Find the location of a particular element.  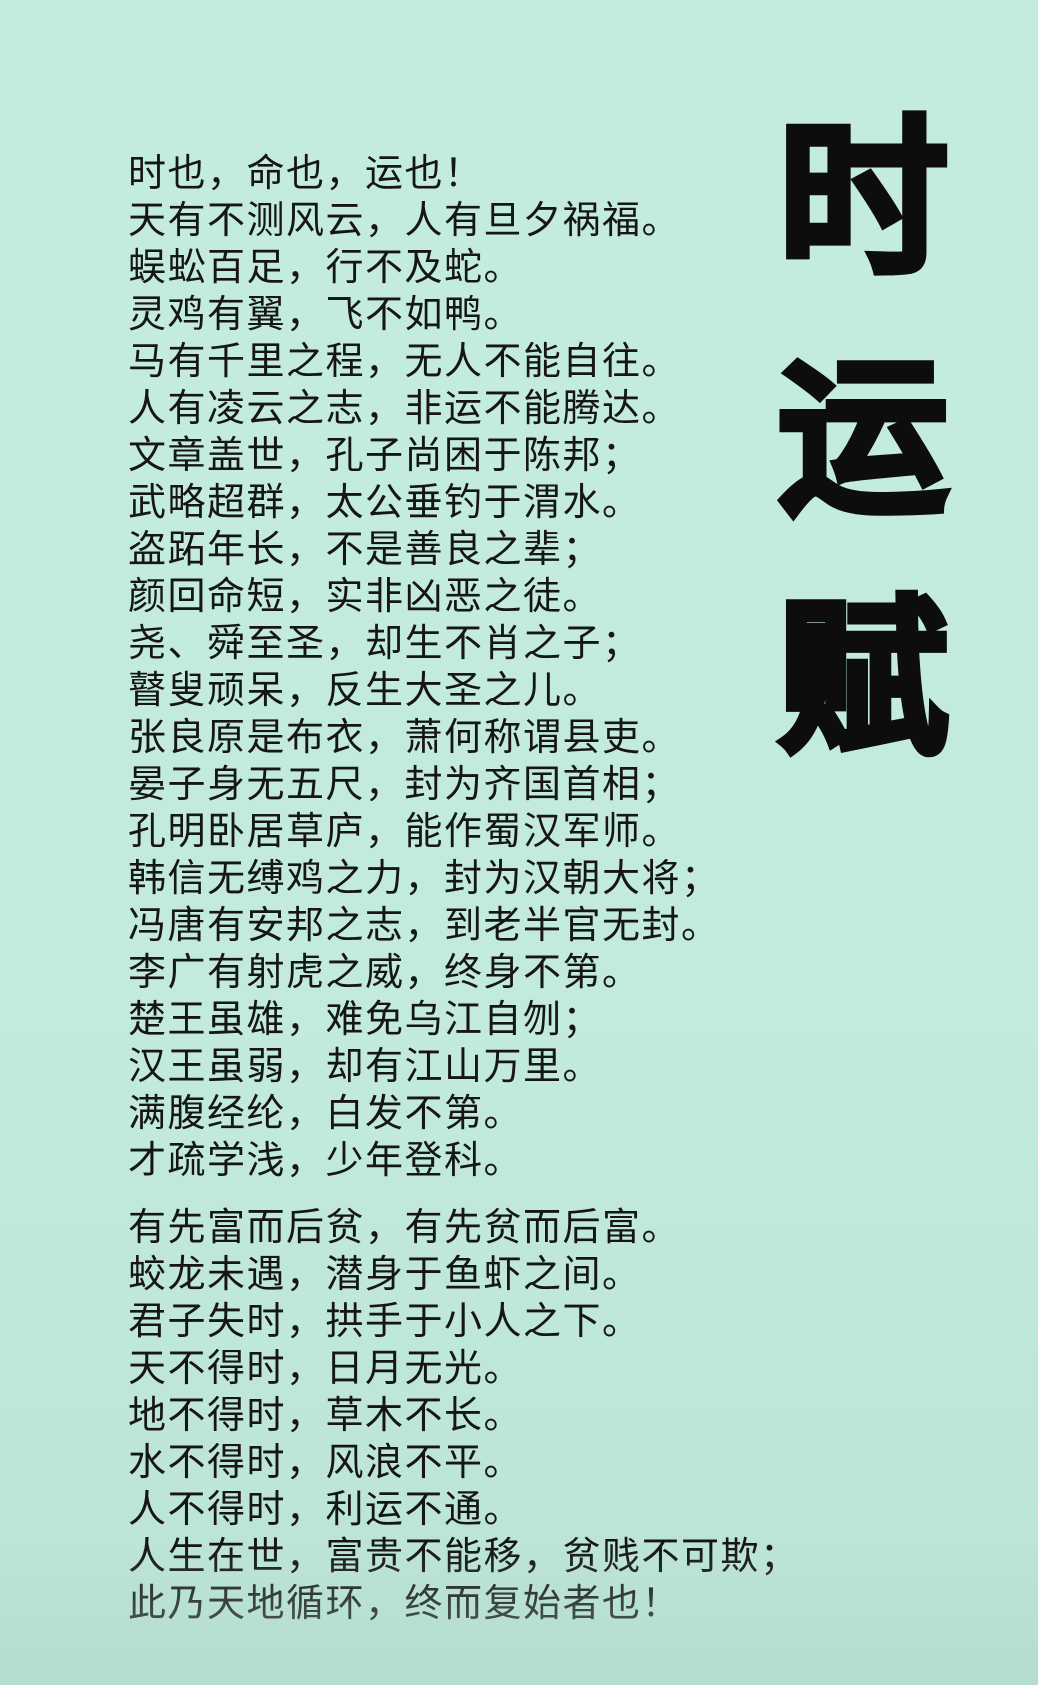

poem-line: 盗跖年长，不是善良之辈； is located at coordinates (365, 549).